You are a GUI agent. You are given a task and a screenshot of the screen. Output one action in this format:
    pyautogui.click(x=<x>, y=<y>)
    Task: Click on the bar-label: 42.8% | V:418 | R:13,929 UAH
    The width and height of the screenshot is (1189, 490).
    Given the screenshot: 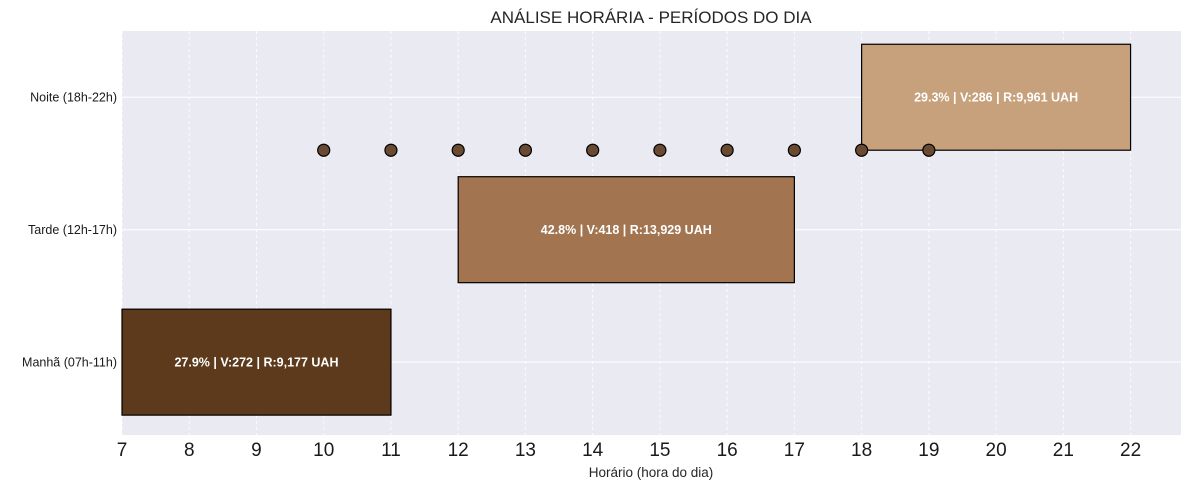 What is the action you would take?
    pyautogui.click(x=626, y=230)
    